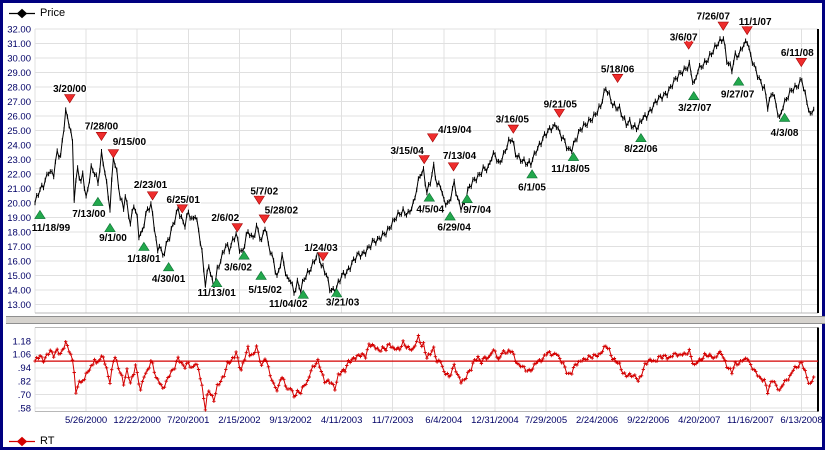  Describe the element at coordinates (19, 247) in the screenshot. I see `price-y-tick-label: 17.00` at that location.